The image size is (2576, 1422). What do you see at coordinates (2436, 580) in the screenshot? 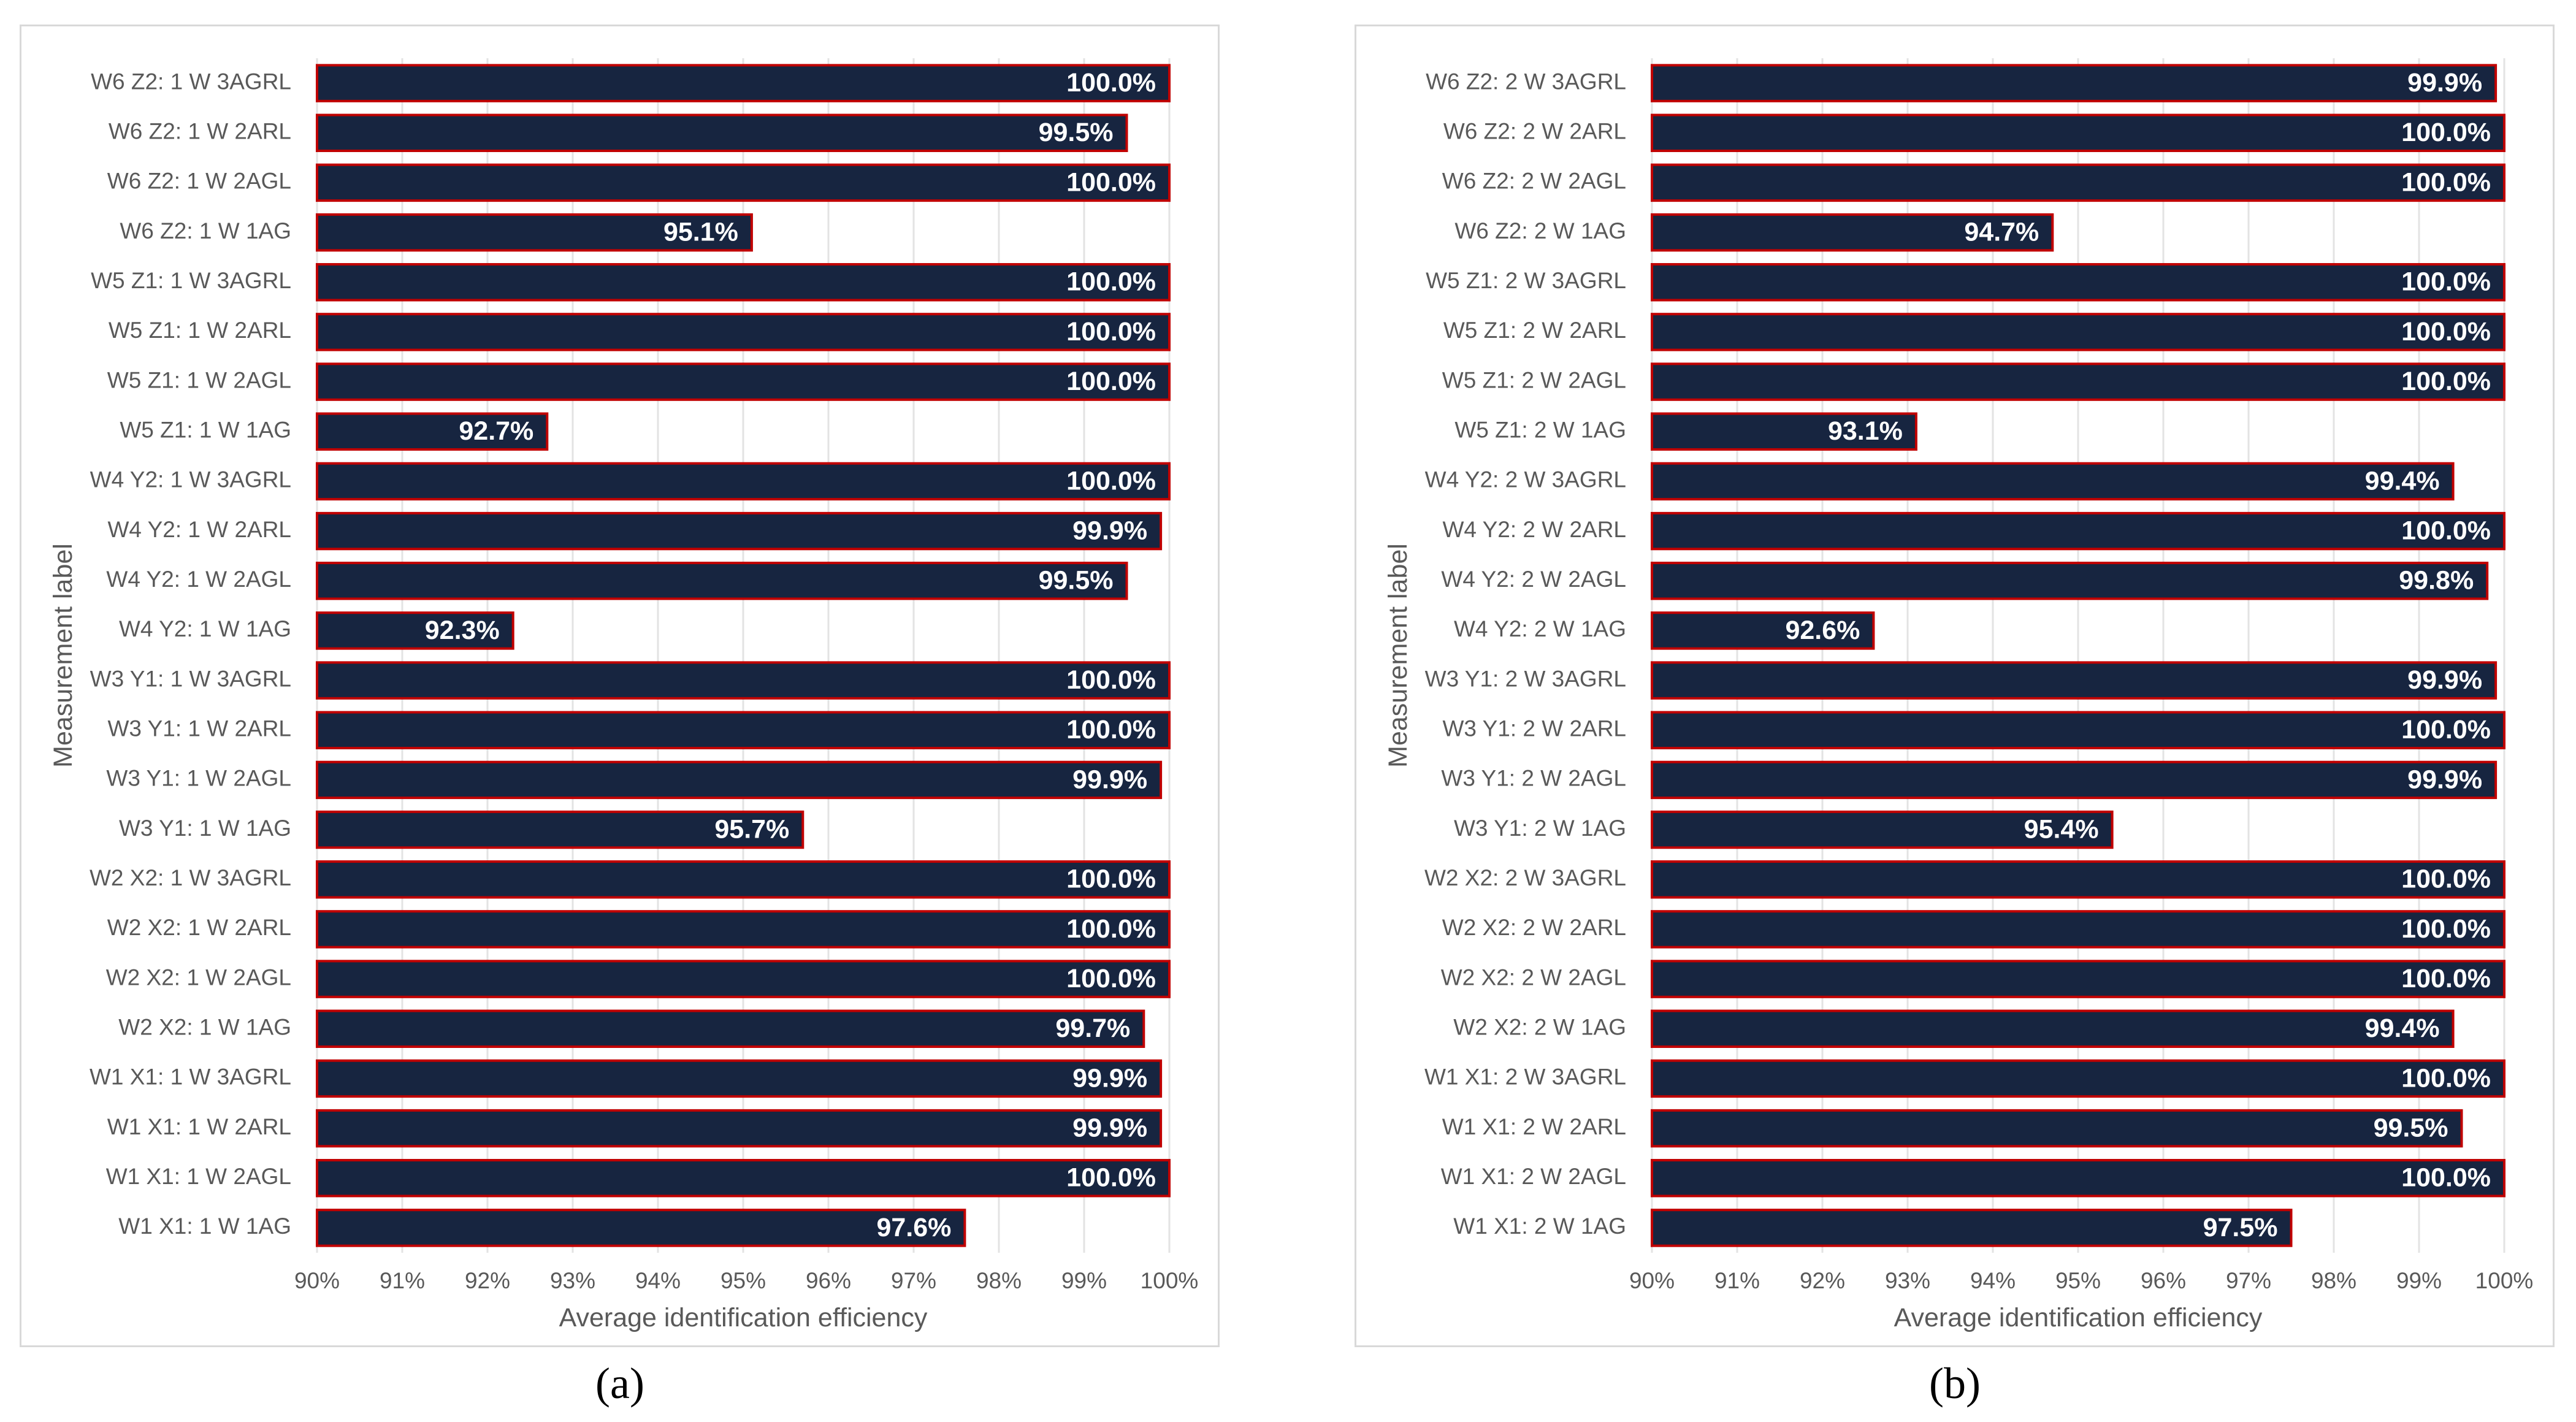
I see `data-label: 99.8%` at bounding box center [2436, 580].